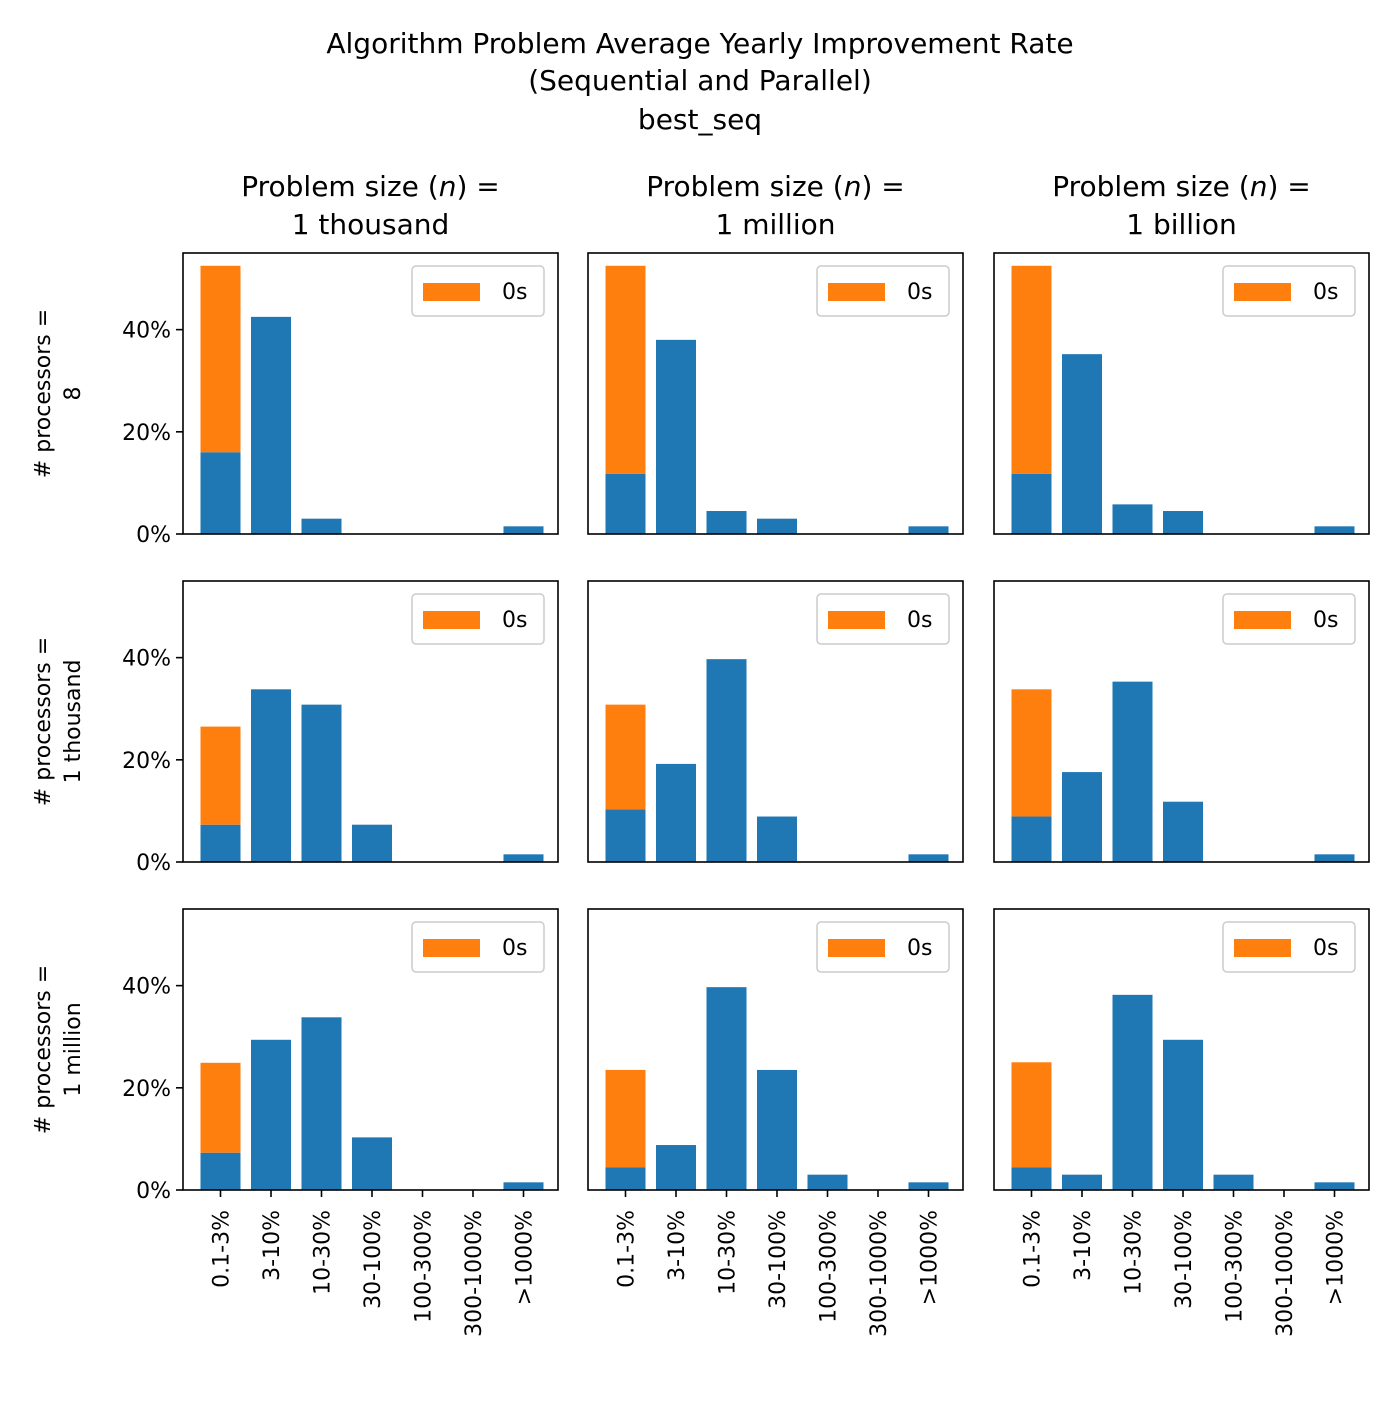 The height and width of the screenshot is (1404, 1400). Describe the element at coordinates (340, 186) in the screenshot. I see `column-title-prefix: Problem size (` at that location.